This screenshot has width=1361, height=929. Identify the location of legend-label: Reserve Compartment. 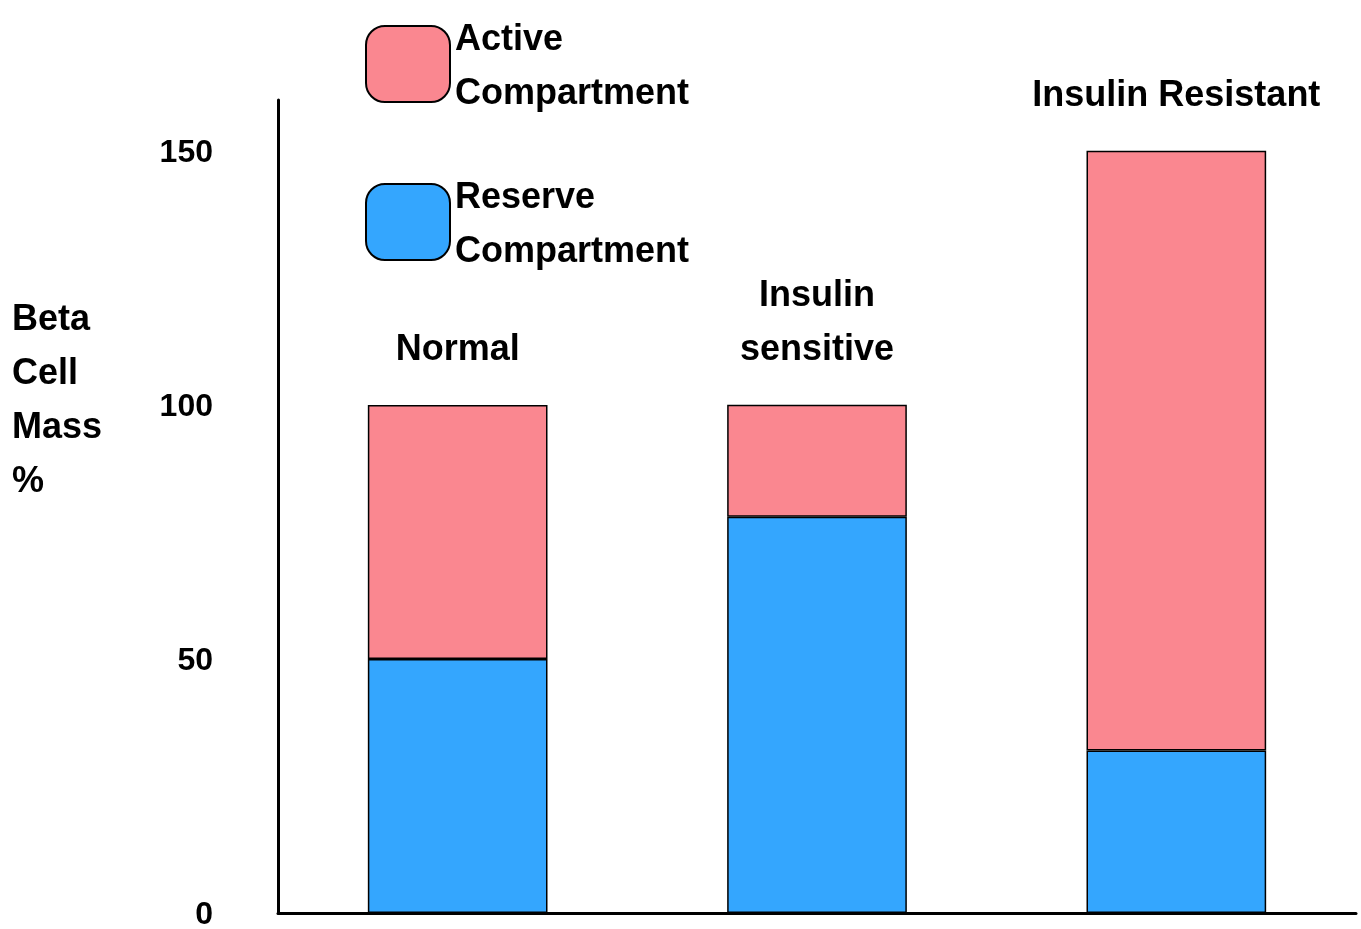
(572, 222).